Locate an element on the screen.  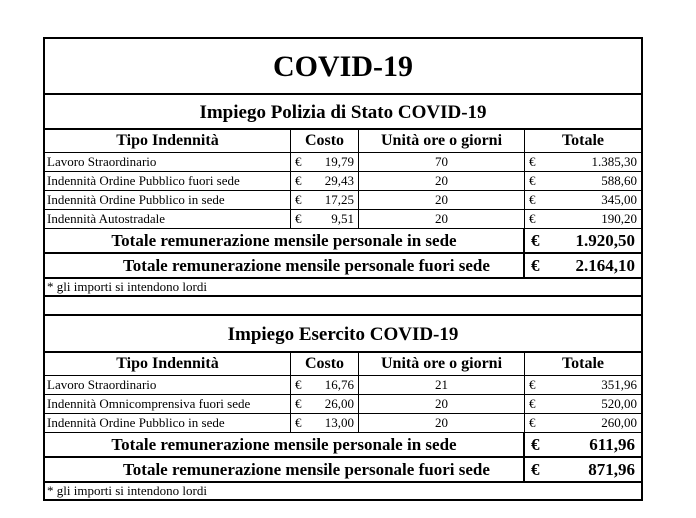
costo-cell: €19,79 is located at coordinates (325, 162).